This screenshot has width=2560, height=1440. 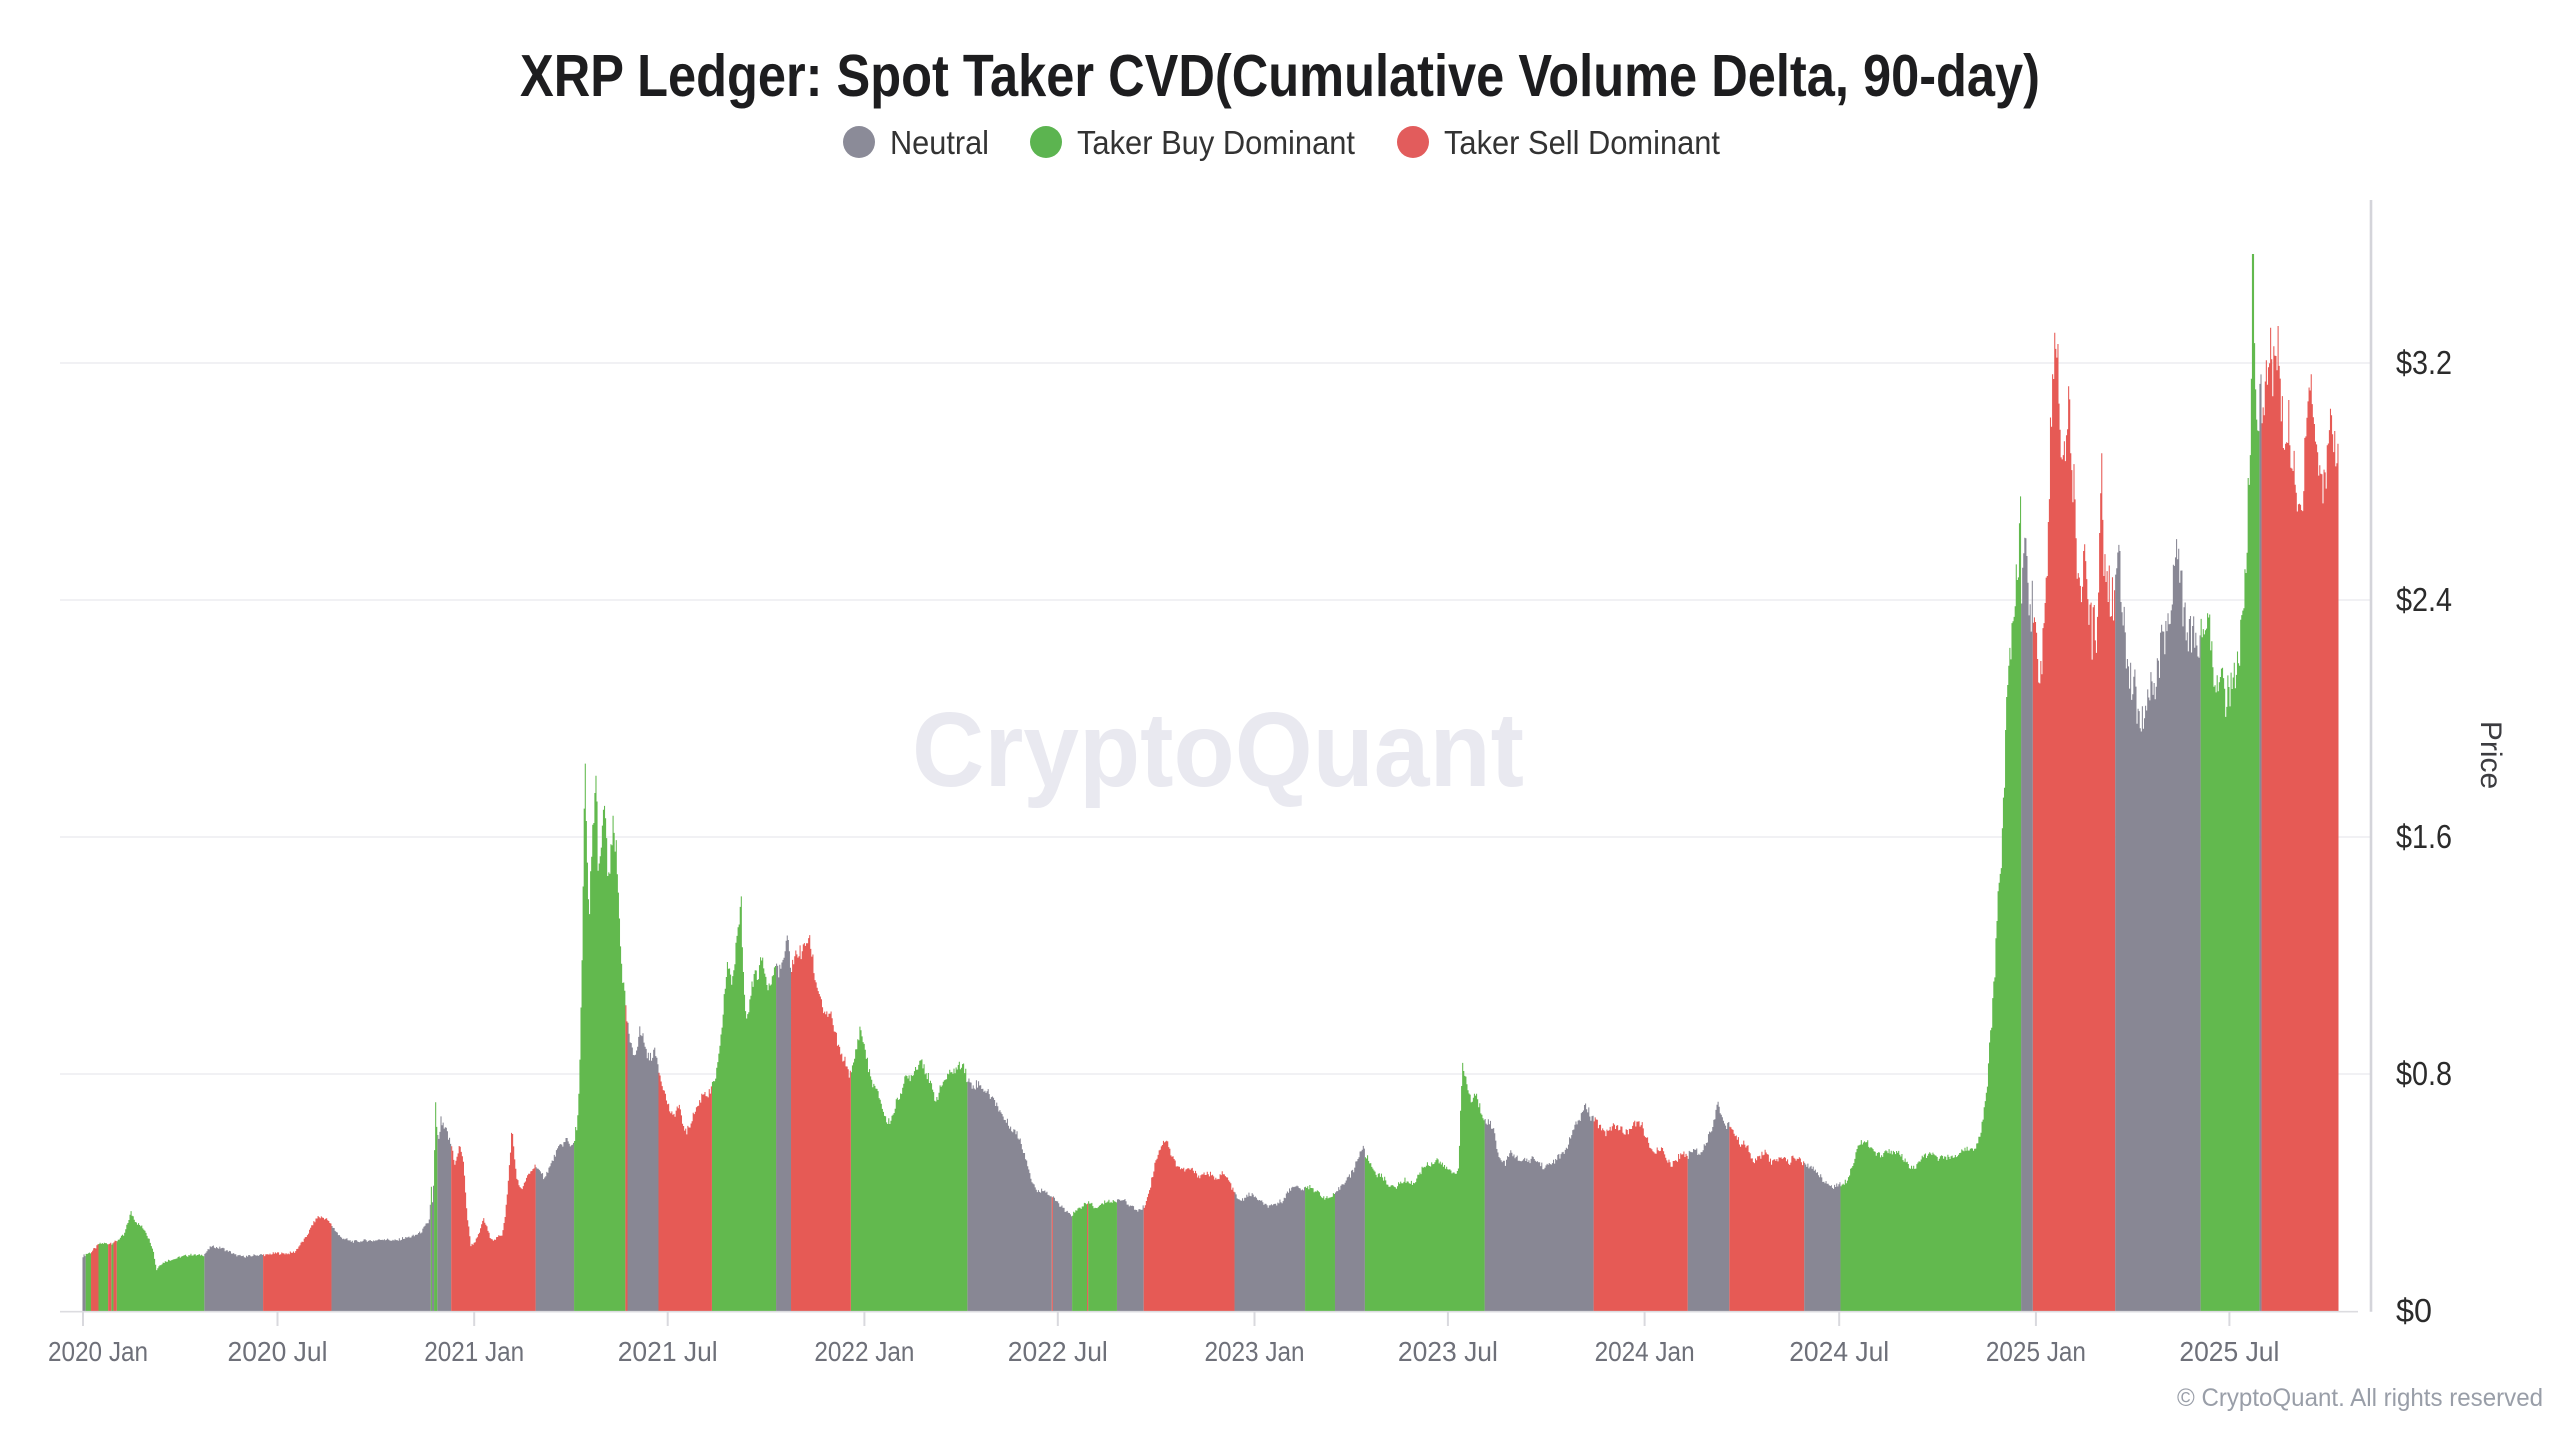 What do you see at coordinates (668, 1351) in the screenshot?
I see `svg-text: 2021 Jul` at bounding box center [668, 1351].